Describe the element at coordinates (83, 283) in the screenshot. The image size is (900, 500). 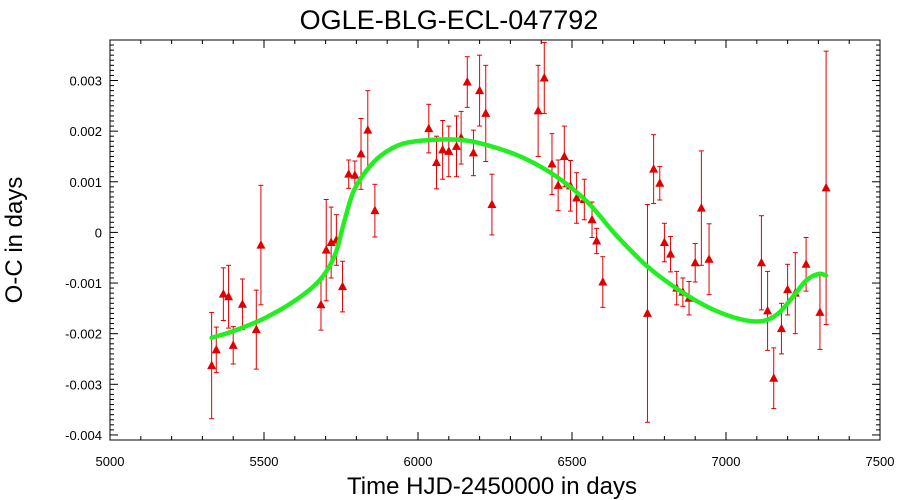
I see `y-tick-label: -0.001` at that location.